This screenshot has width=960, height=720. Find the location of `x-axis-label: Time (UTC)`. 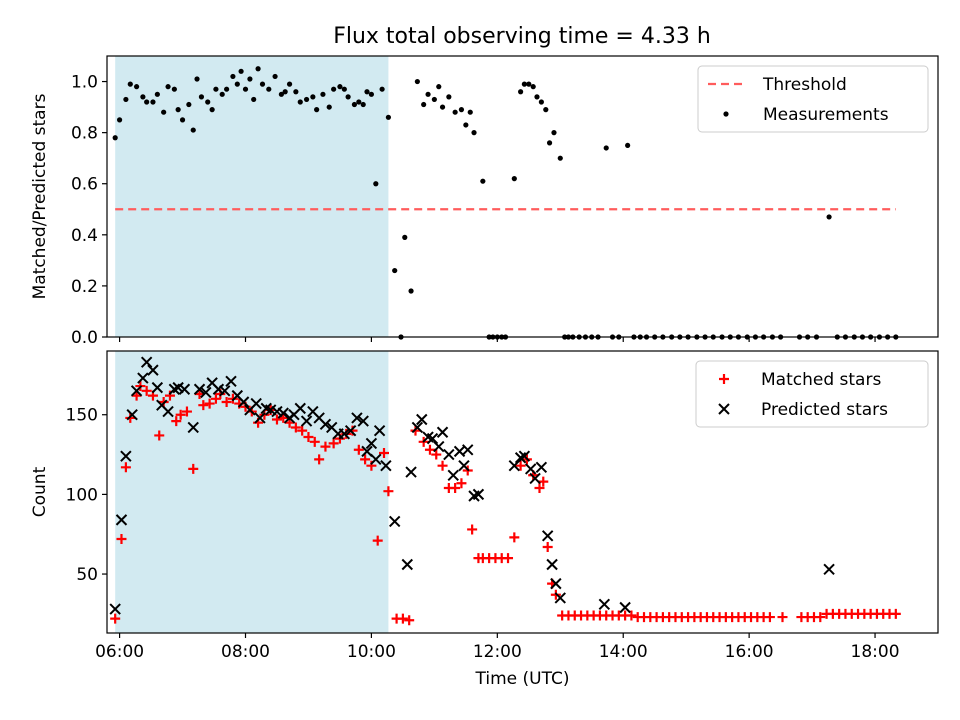

x-axis-label: Time (UTC) is located at coordinates (522, 679).